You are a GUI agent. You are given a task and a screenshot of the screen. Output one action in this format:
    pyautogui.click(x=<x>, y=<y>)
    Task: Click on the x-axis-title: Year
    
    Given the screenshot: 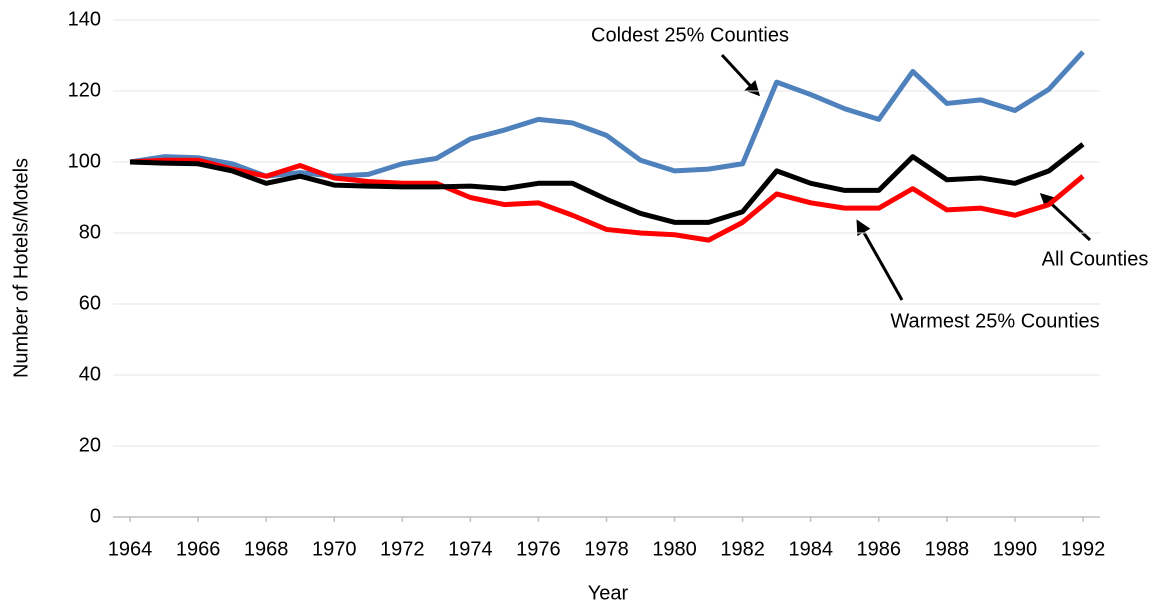 What is the action you would take?
    pyautogui.click(x=608, y=593)
    